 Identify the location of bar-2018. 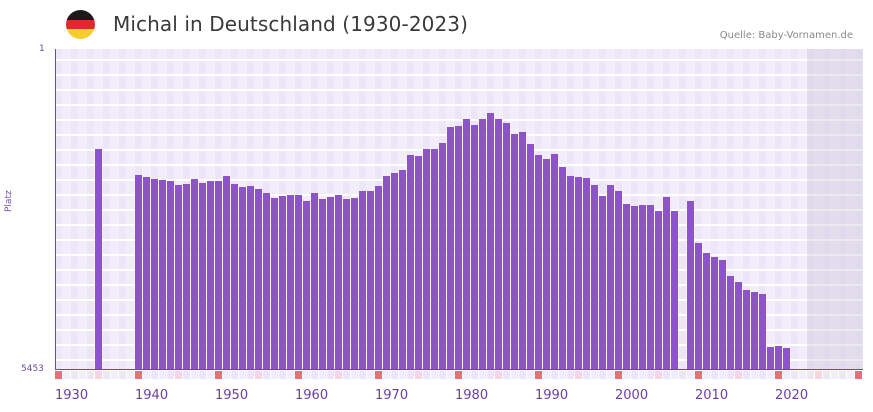
(762, 332).